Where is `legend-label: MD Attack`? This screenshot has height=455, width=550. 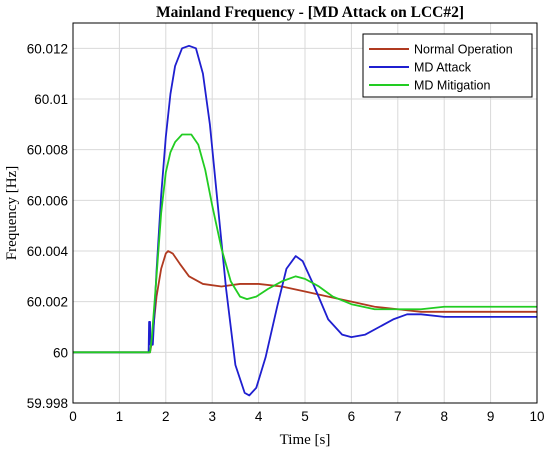
legend-label: MD Attack is located at coordinates (443, 68).